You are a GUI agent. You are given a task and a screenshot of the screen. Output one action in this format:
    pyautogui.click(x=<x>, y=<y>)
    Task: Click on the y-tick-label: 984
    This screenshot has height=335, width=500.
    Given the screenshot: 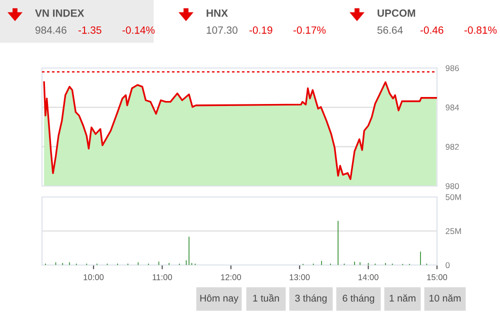 What is the action you would take?
    pyautogui.click(x=452, y=107)
    